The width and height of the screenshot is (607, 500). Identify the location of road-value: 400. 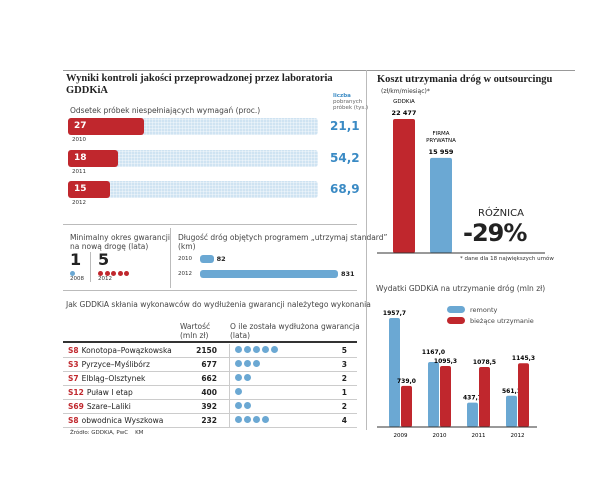
(209, 392).